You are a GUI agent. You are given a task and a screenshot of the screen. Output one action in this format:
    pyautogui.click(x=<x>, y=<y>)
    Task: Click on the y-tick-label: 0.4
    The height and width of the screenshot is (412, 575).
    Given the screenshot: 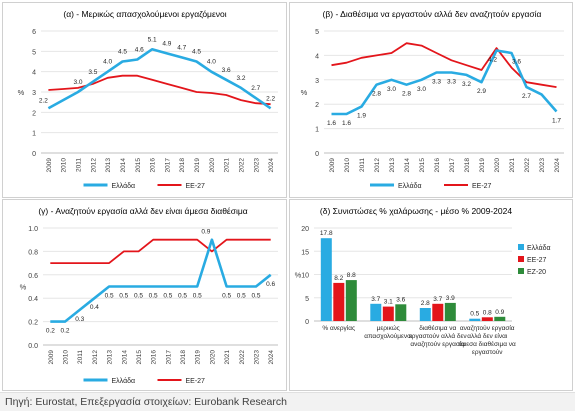 What is the action you would take?
    pyautogui.click(x=33, y=299)
    